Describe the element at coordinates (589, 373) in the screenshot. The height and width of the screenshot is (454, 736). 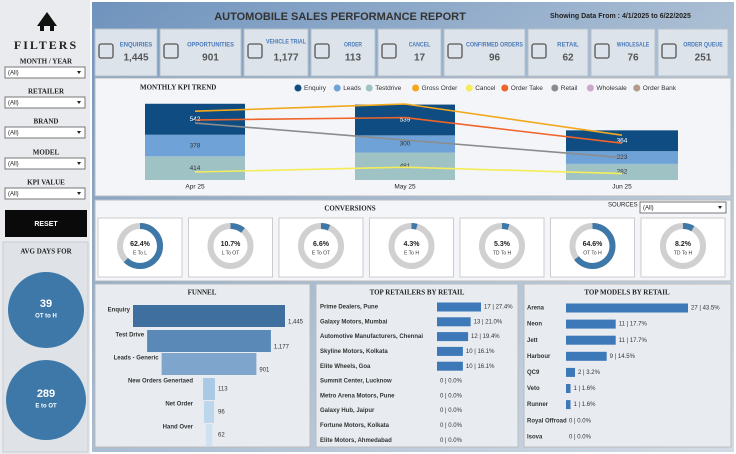
I see `bar-value-label: 2 | 3.2%` at that location.